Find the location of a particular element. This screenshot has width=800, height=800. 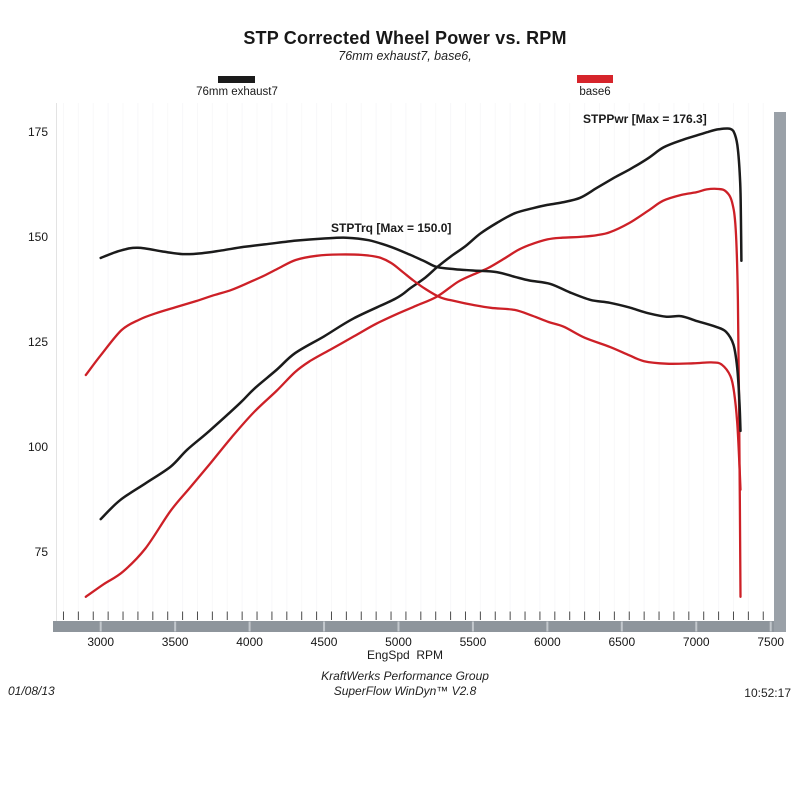

x-tick-label: 7000 is located at coordinates (696, 642).